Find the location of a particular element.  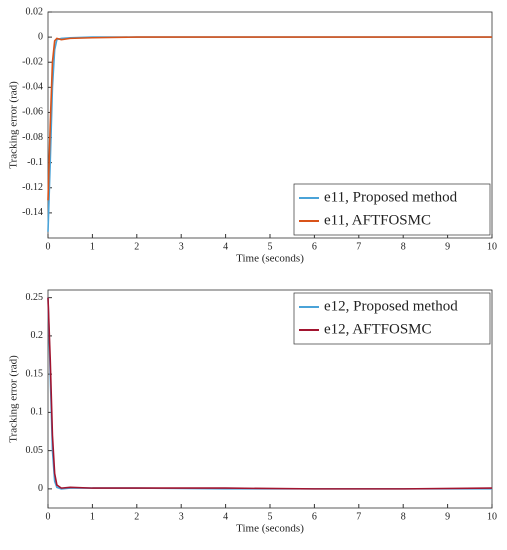

legend-label: e12, Proposed method is located at coordinates (391, 306).